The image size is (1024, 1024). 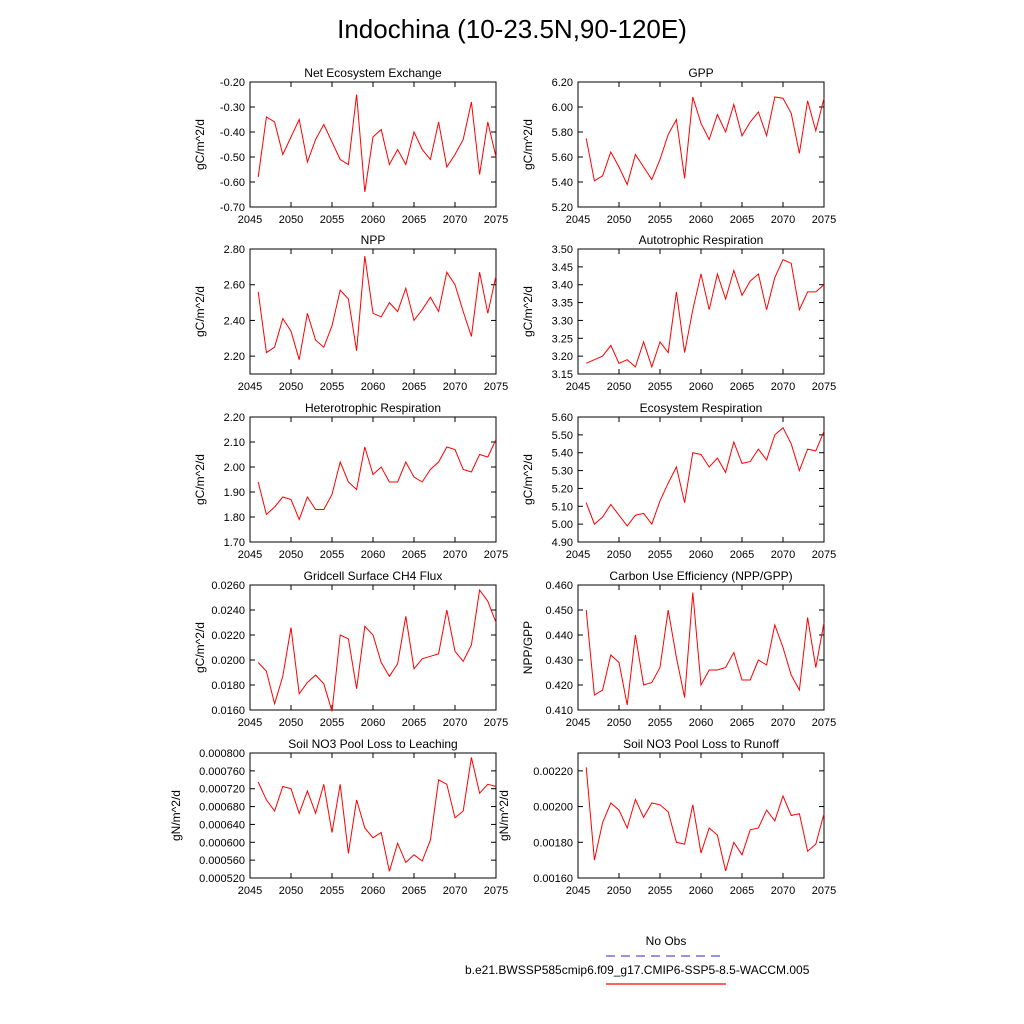 I want to click on y-tick-label: 5.50, so click(x=562, y=436).